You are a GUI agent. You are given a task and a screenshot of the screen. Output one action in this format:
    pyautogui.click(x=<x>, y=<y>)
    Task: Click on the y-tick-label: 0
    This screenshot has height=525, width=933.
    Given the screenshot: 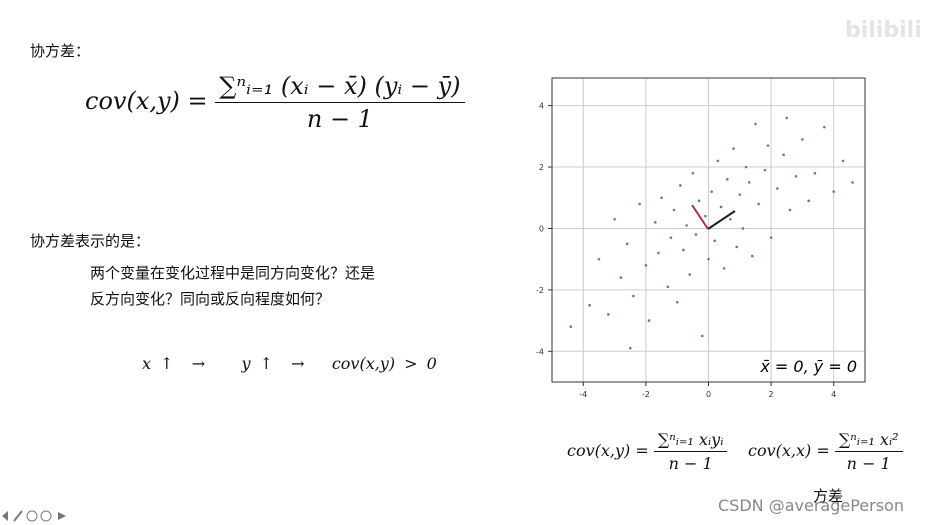 What is the action you would take?
    pyautogui.click(x=541, y=228)
    